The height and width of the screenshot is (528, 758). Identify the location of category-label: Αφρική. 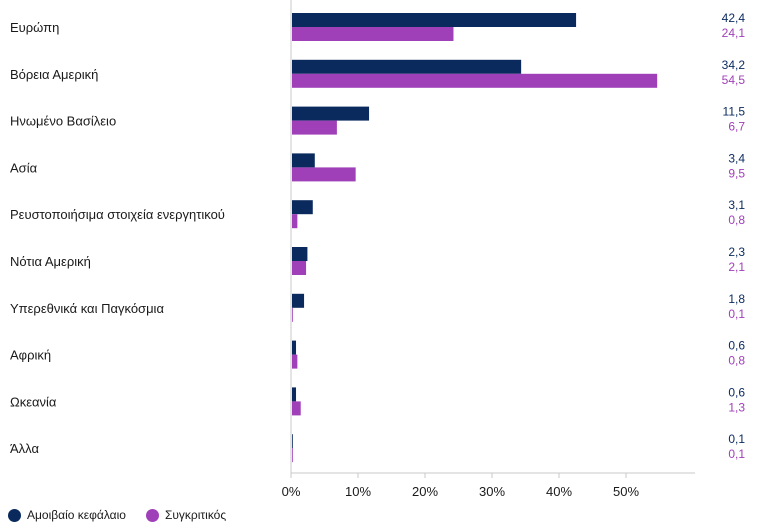
(30, 355).